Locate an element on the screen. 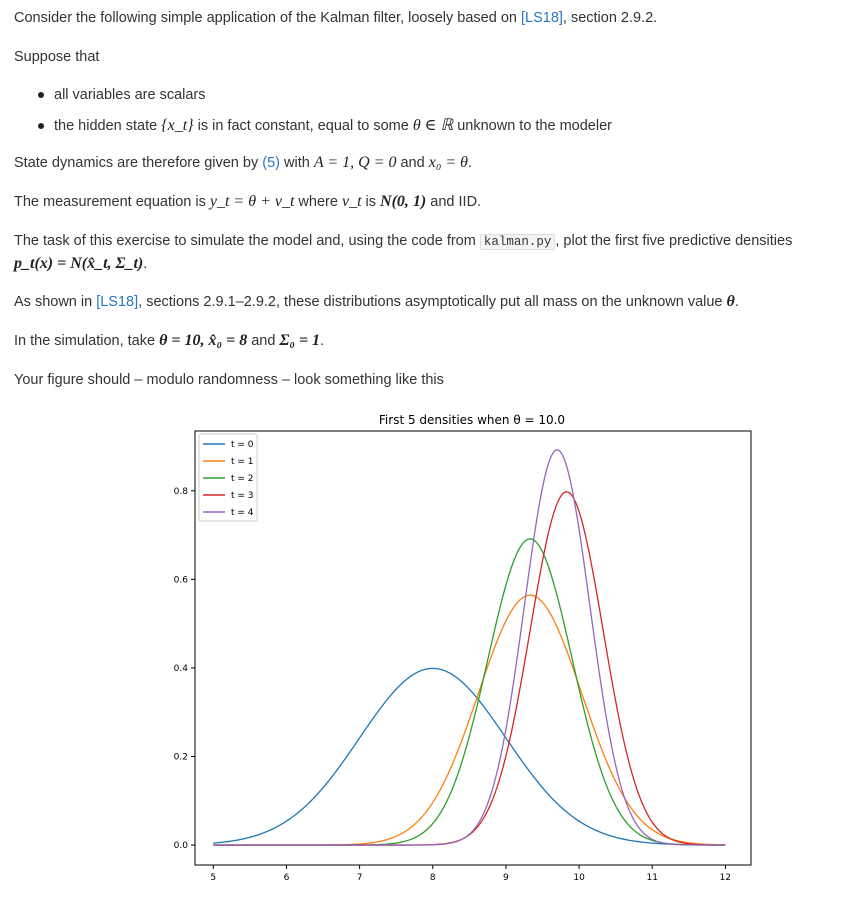 The height and width of the screenshot is (897, 863). math-theta-x0: θ = 10, x̂₀ = 8 is located at coordinates (203, 340).